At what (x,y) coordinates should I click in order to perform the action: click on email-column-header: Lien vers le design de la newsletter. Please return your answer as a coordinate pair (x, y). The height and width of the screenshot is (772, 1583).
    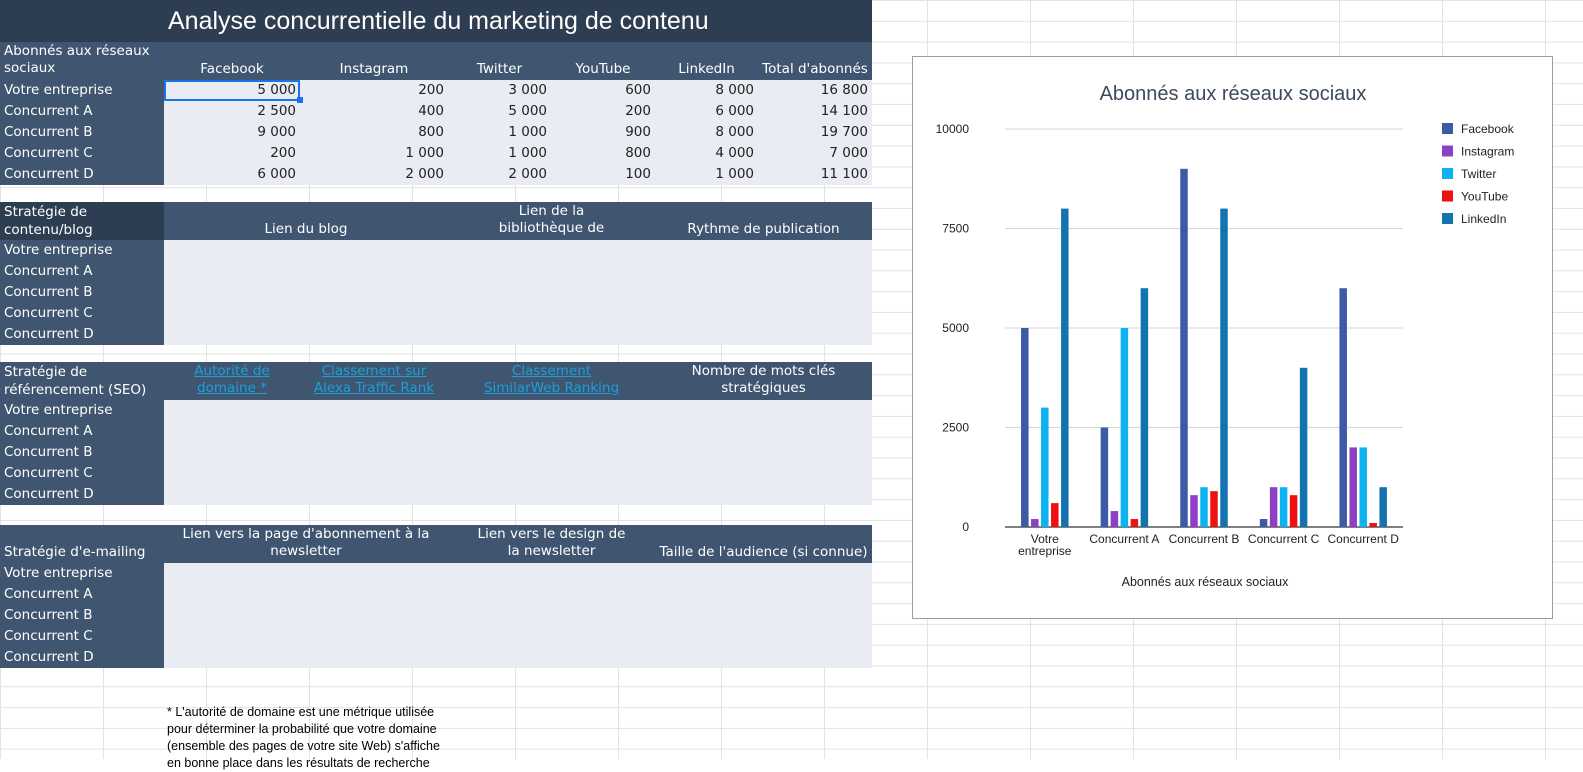
    Looking at the image, I should click on (551, 544).